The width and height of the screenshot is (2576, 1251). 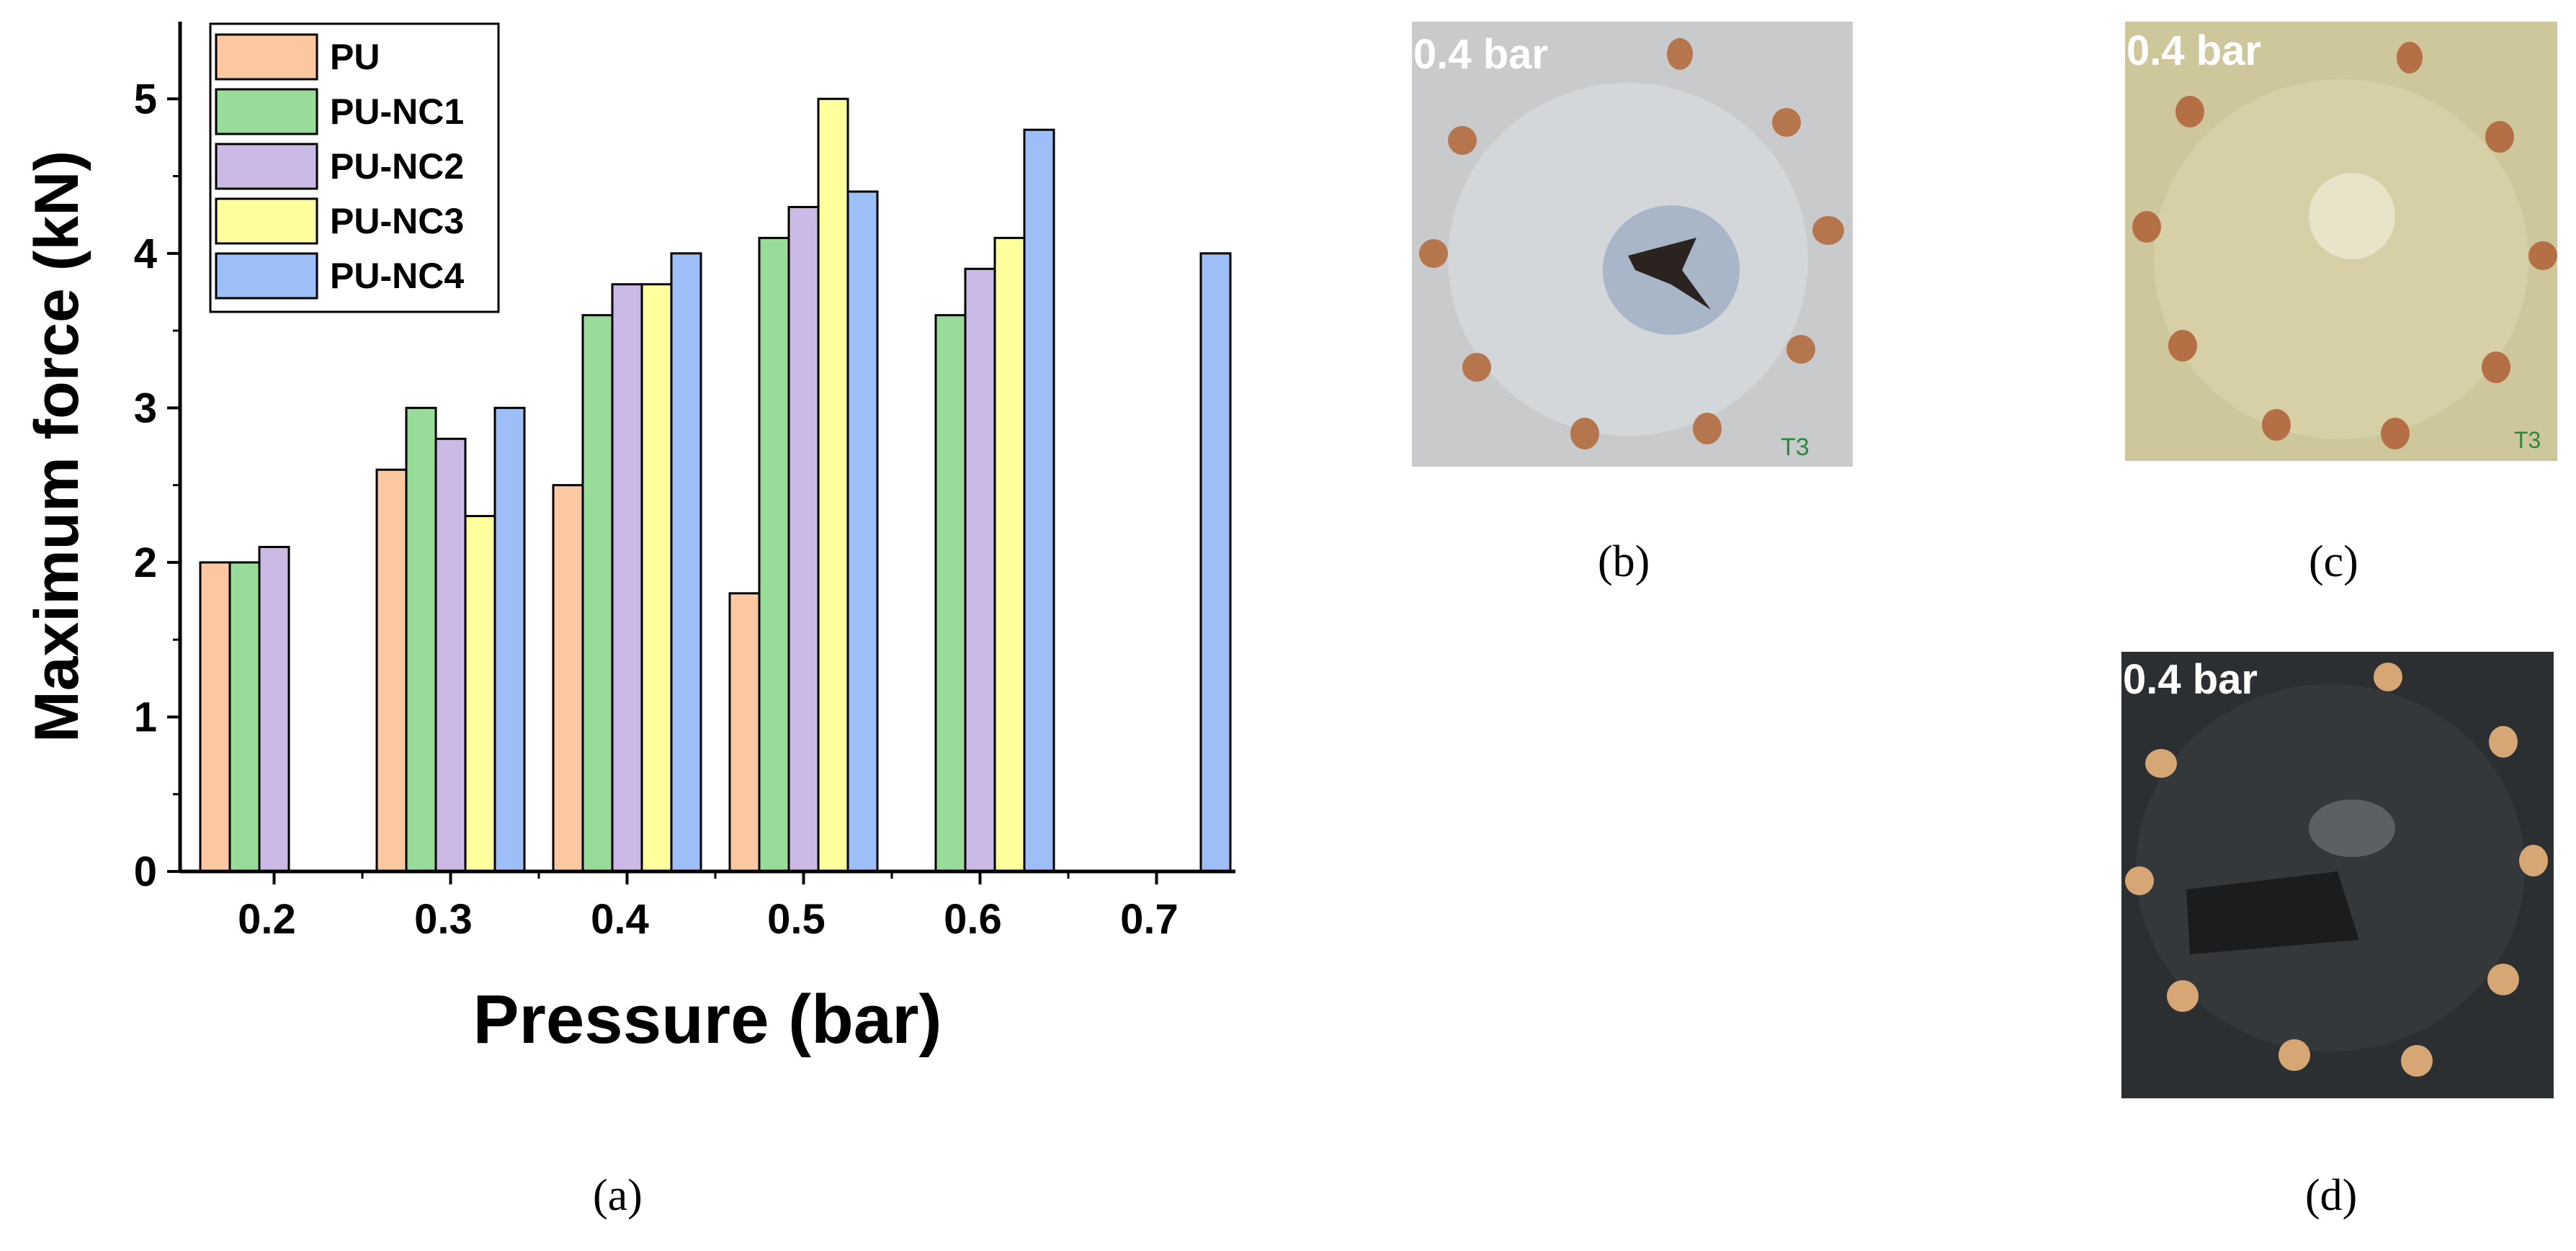 What do you see at coordinates (397, 221) in the screenshot?
I see `legend-label-pu-nc3: PU-NC3` at bounding box center [397, 221].